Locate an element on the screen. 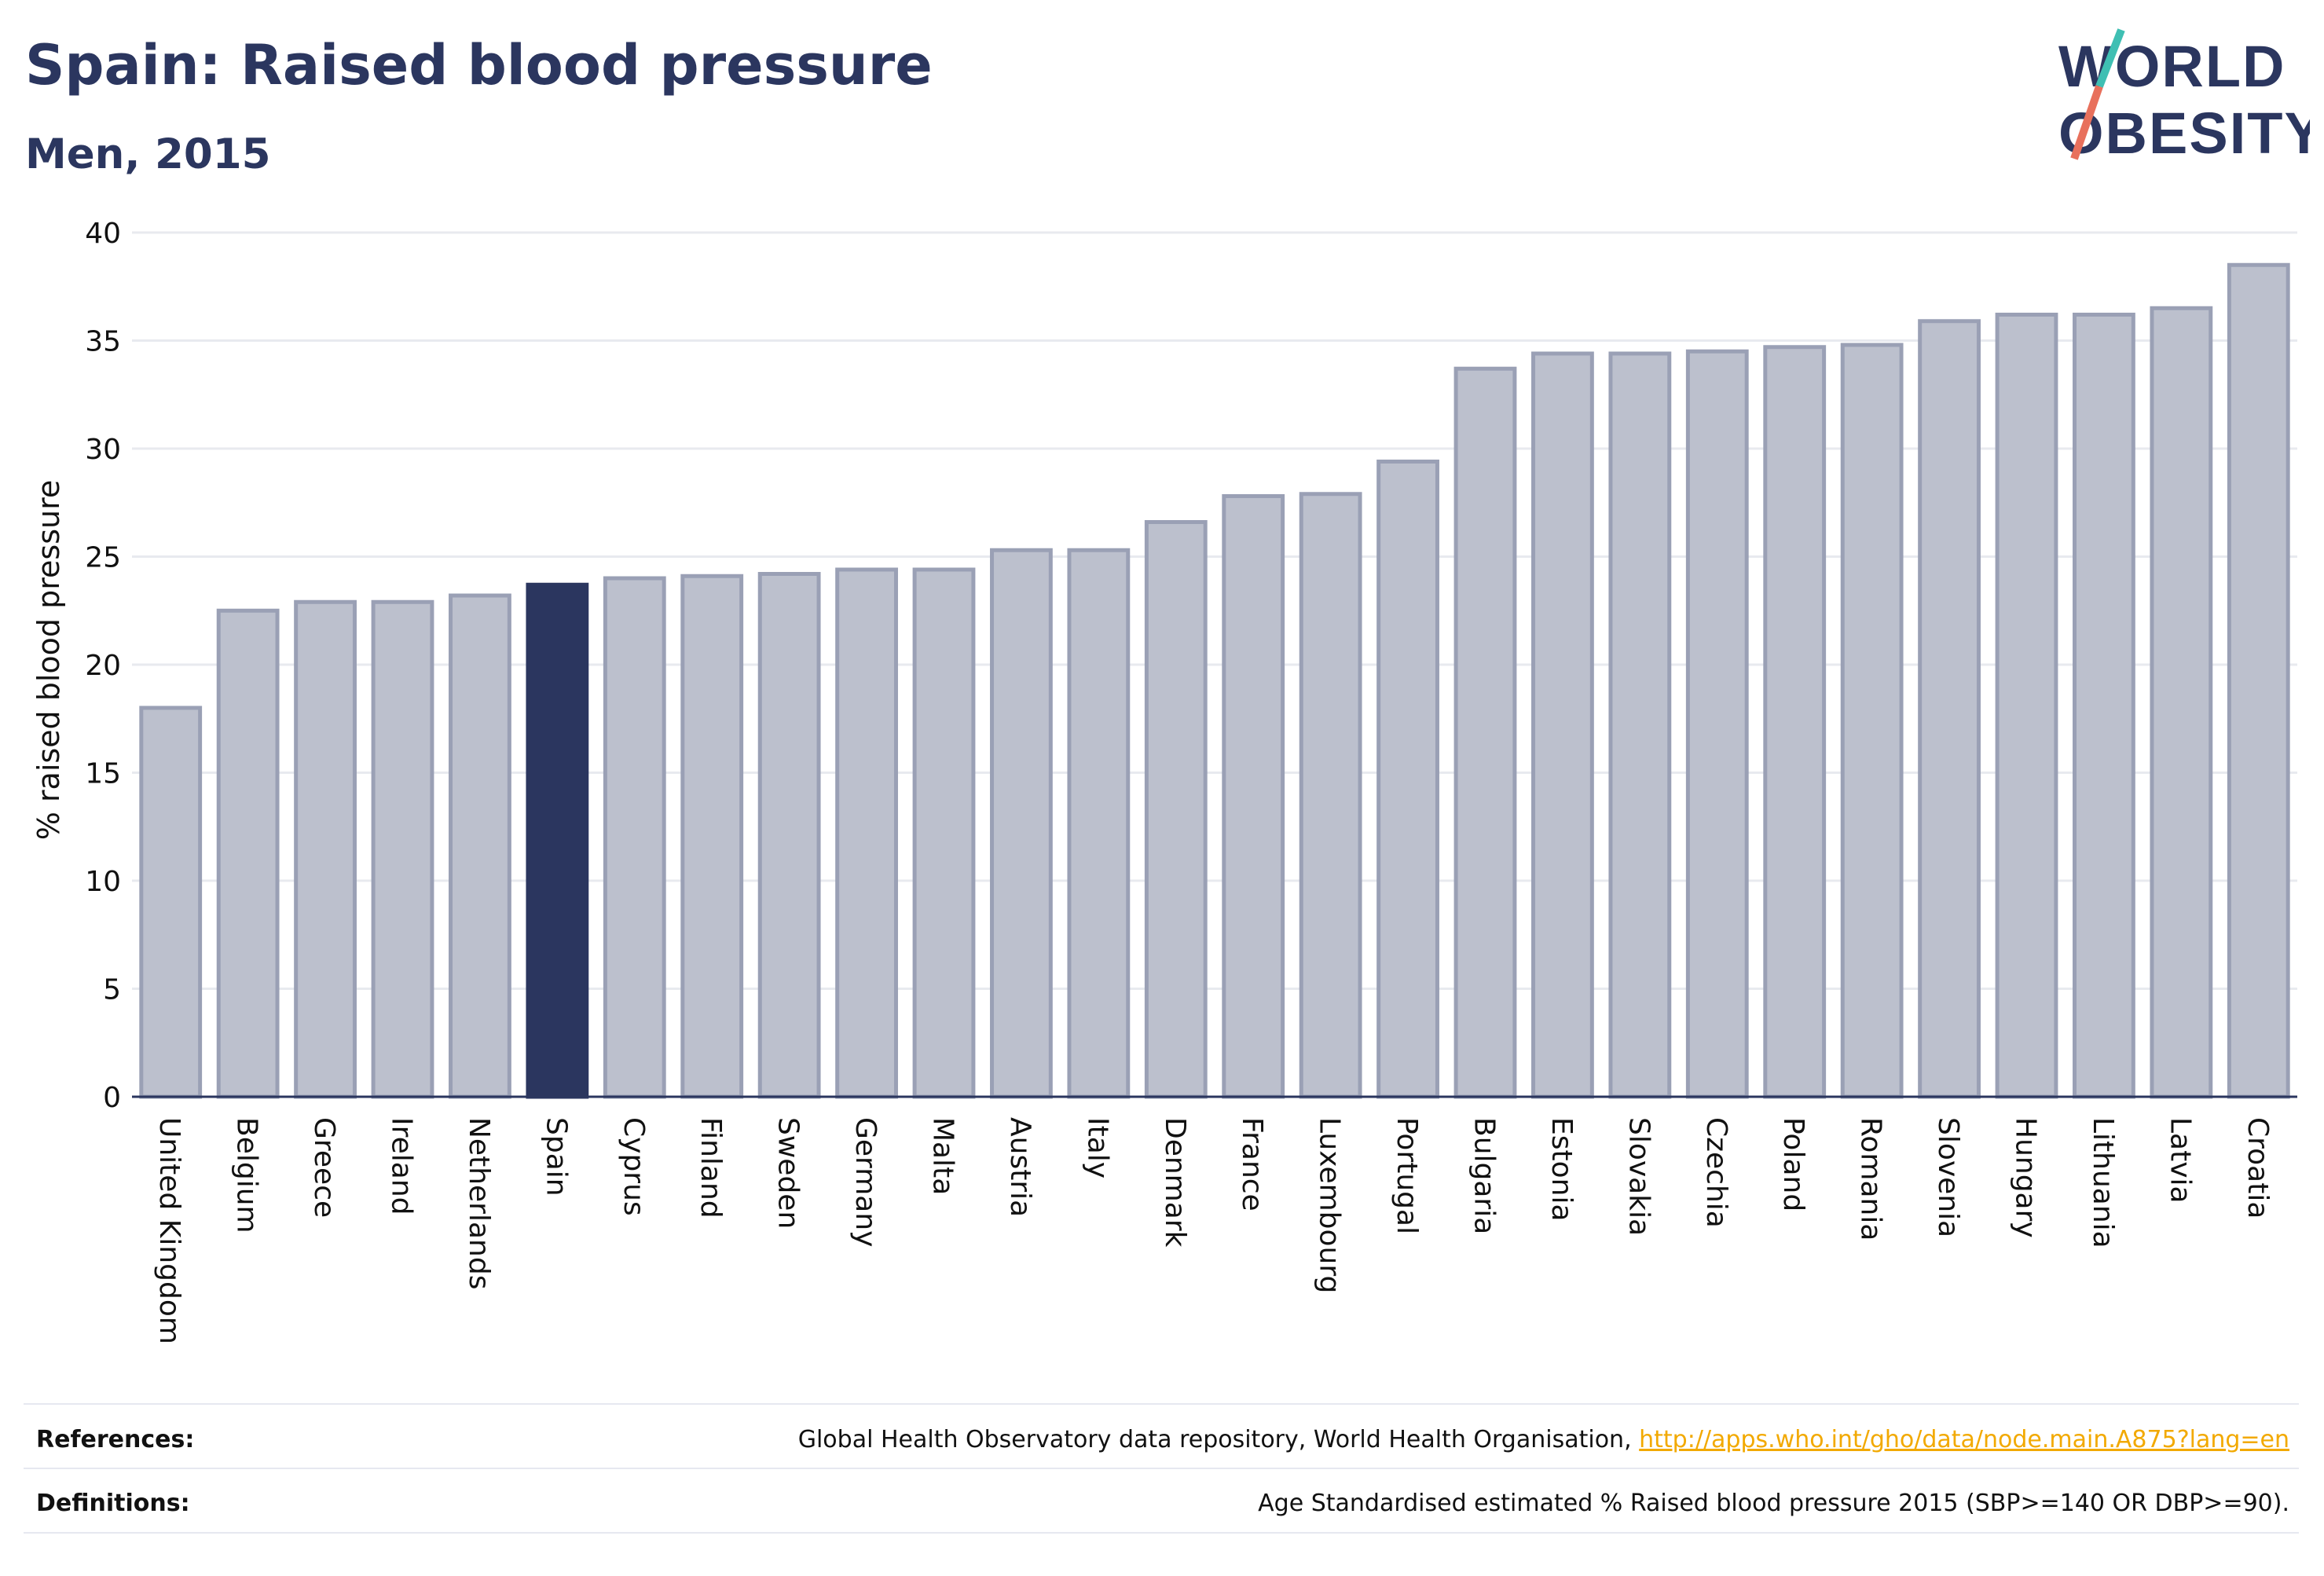  x-tick-label: Netherlands is located at coordinates (479, 1203).